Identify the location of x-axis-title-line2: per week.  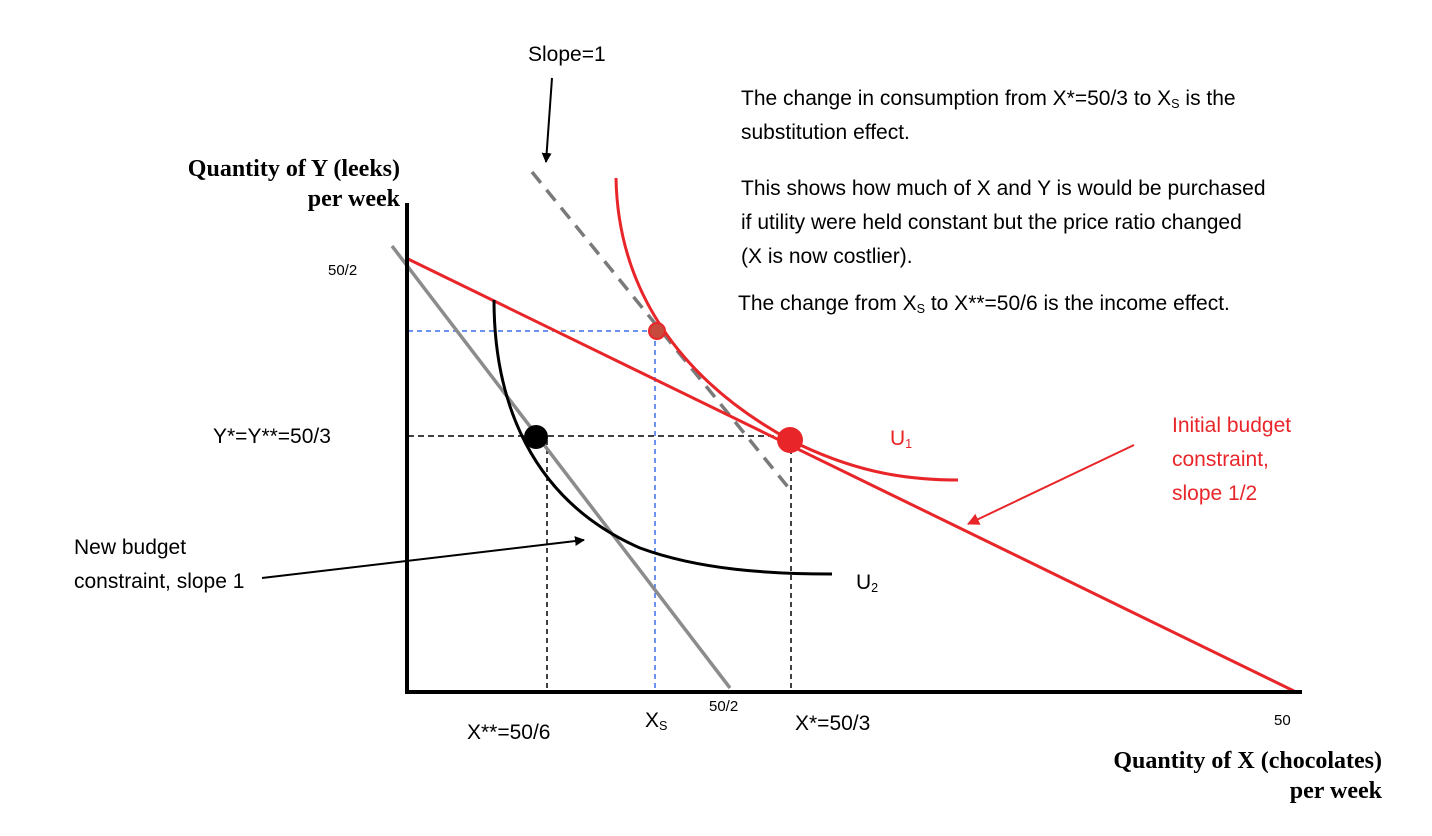
(1335, 791).